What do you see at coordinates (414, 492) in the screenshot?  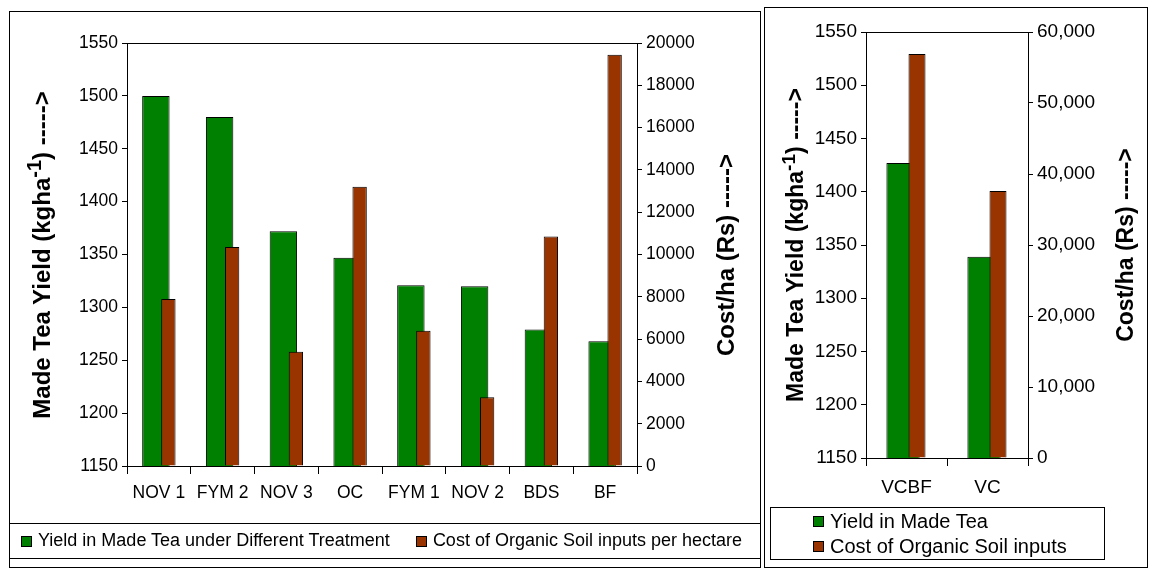 I see `x-tick-label: FYM 1` at bounding box center [414, 492].